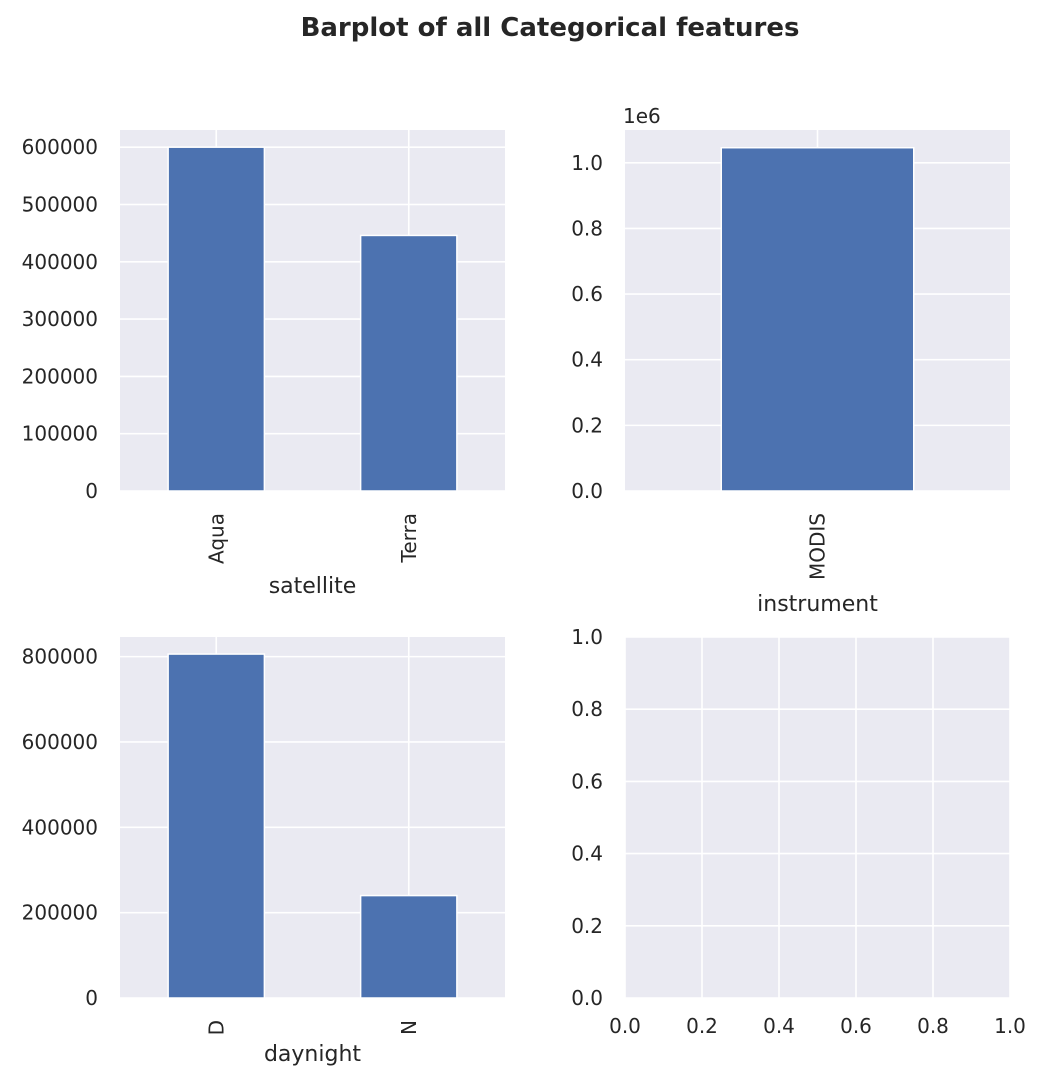 Image resolution: width=1042 pixels, height=1081 pixels. I want to click on x-tick-label: 0.6, so click(856, 1026).